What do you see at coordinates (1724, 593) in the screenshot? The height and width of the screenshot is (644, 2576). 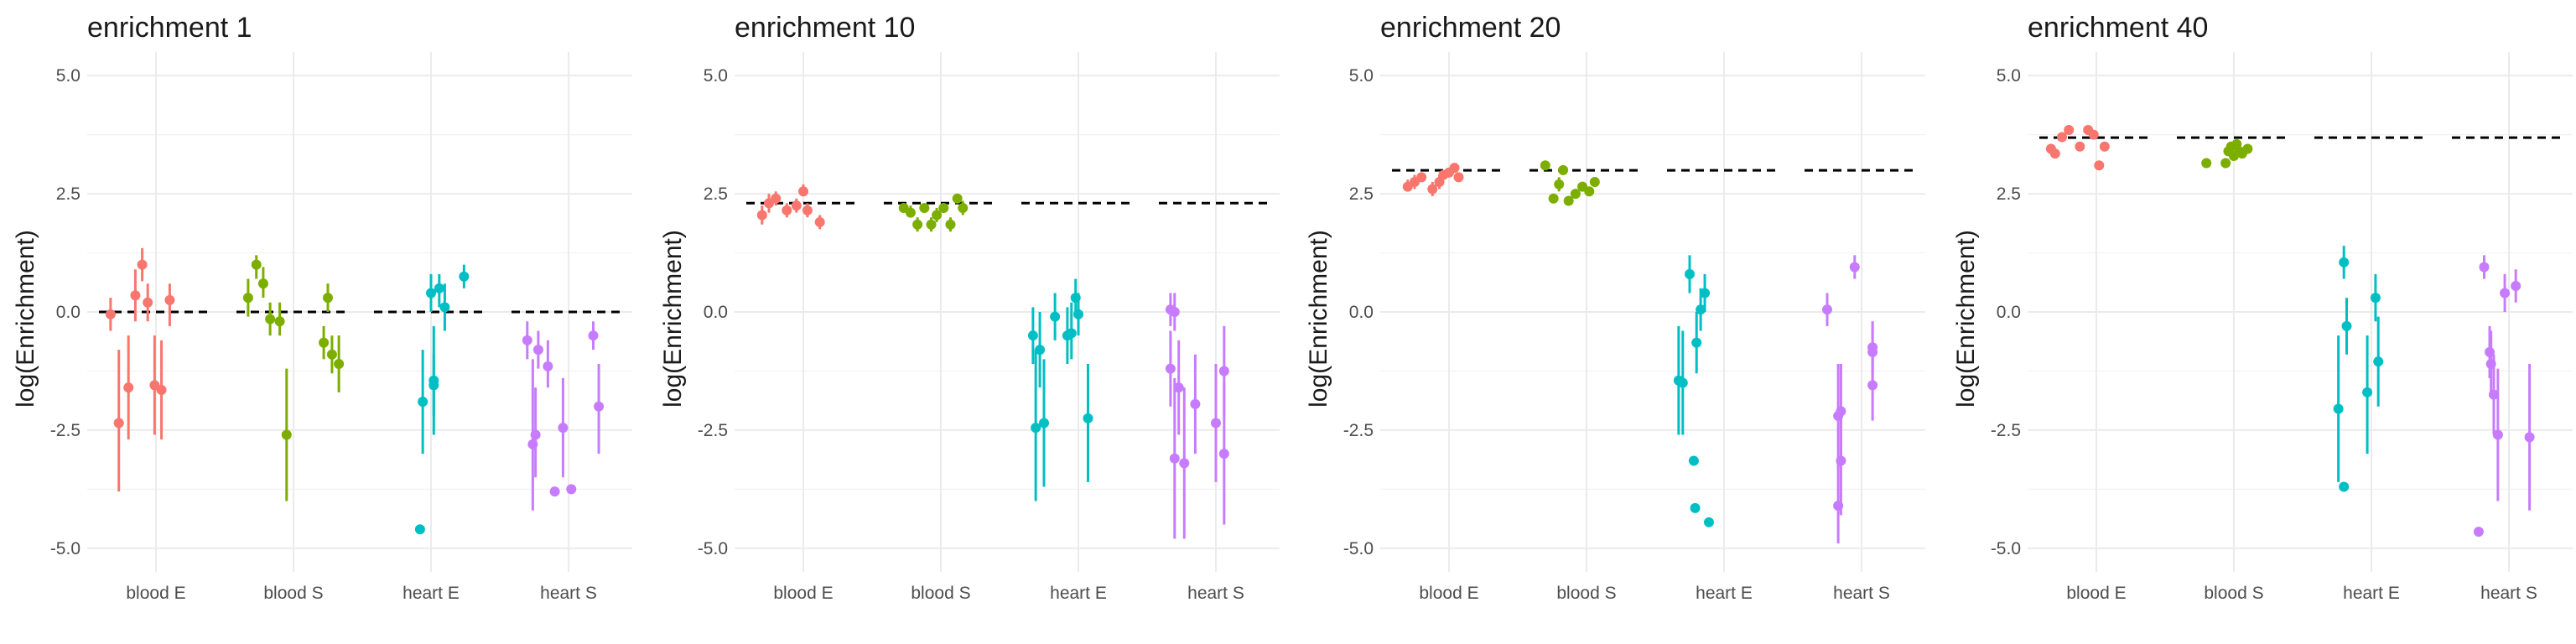 I see `x-tick-label: heart E` at bounding box center [1724, 593].